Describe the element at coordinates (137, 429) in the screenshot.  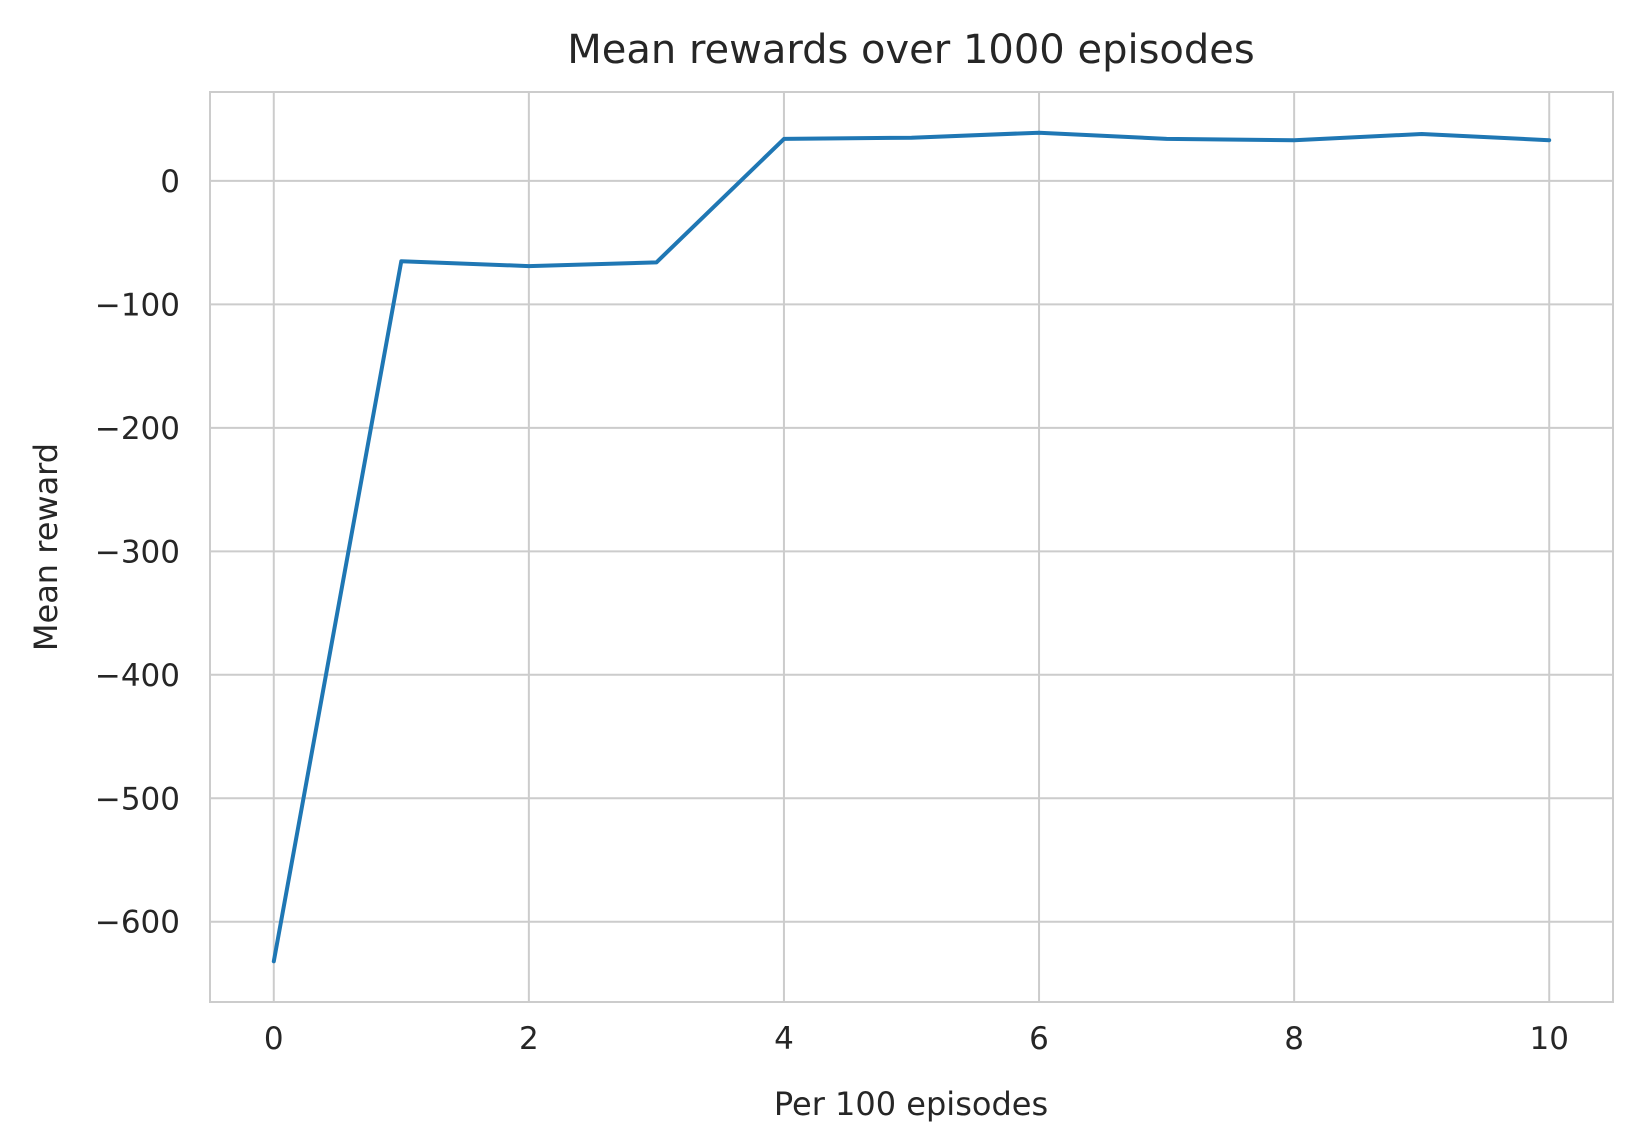
I see `y-tick-label: −200` at that location.